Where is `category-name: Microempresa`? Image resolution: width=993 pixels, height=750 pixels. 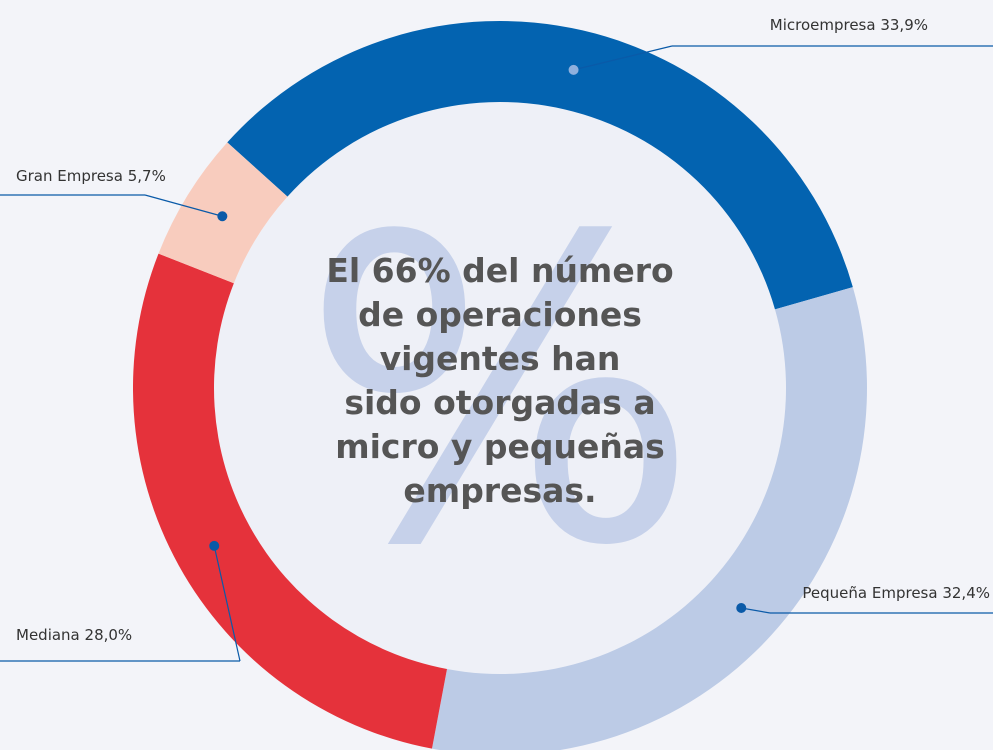
category-name: Microempresa is located at coordinates (823, 25).